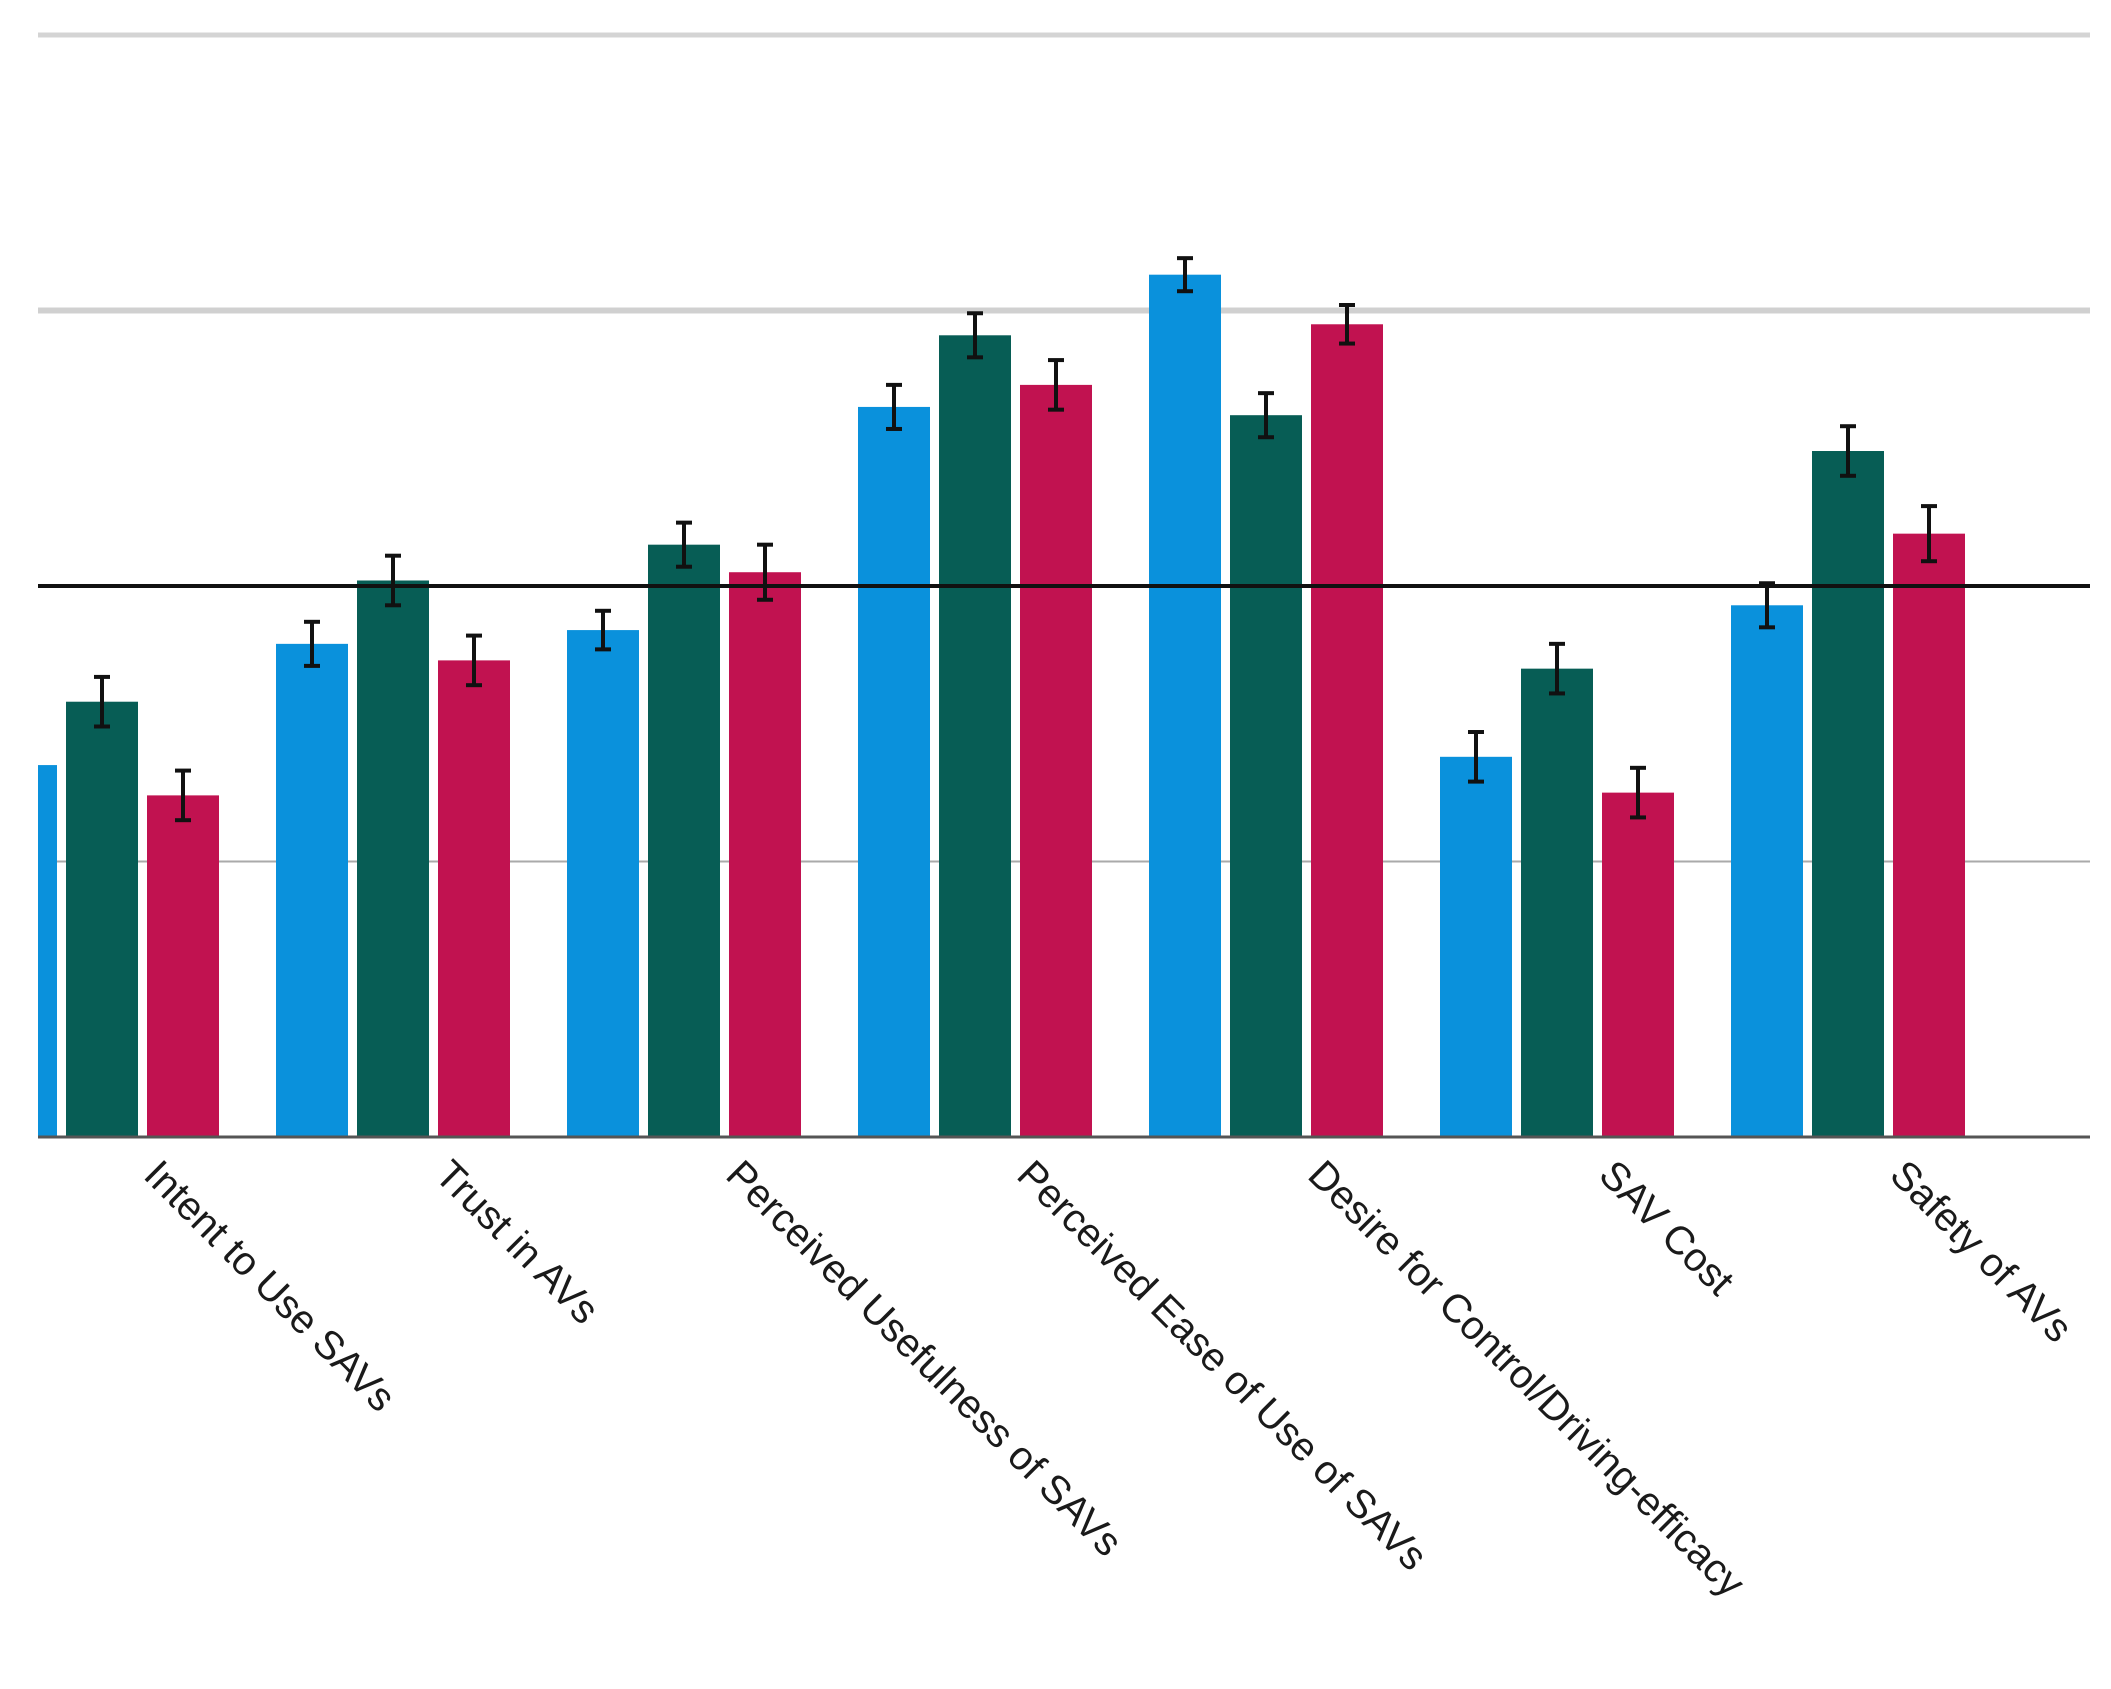 The height and width of the screenshot is (1689, 2111). What do you see at coordinates (1667, 1228) in the screenshot?
I see `x-tick-label-6: SAV Cost` at bounding box center [1667, 1228].